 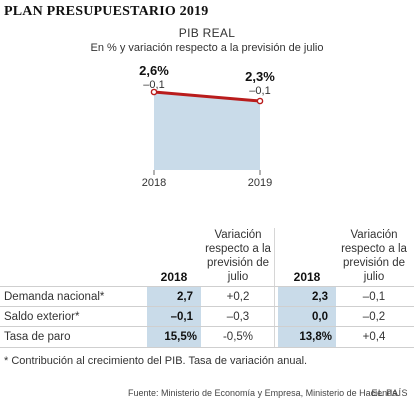 What do you see at coordinates (154, 70) in the screenshot?
I see `value-label-2018: 2,6%` at bounding box center [154, 70].